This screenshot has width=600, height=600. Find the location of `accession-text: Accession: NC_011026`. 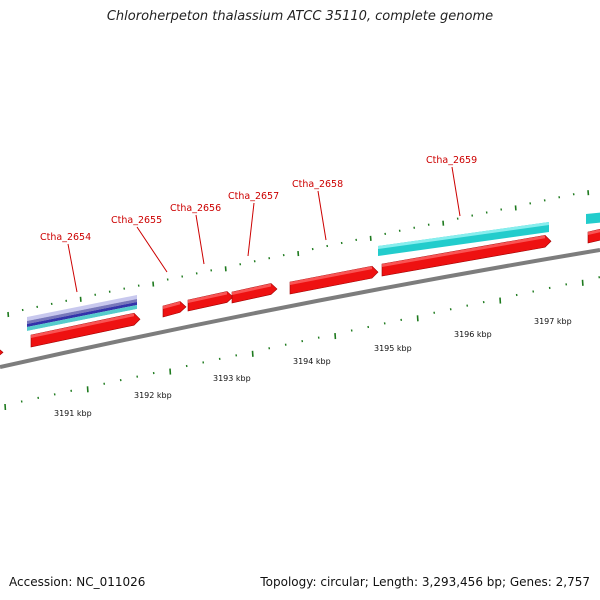

accession-text: Accession: NC_011026 is located at coordinates (77, 582).